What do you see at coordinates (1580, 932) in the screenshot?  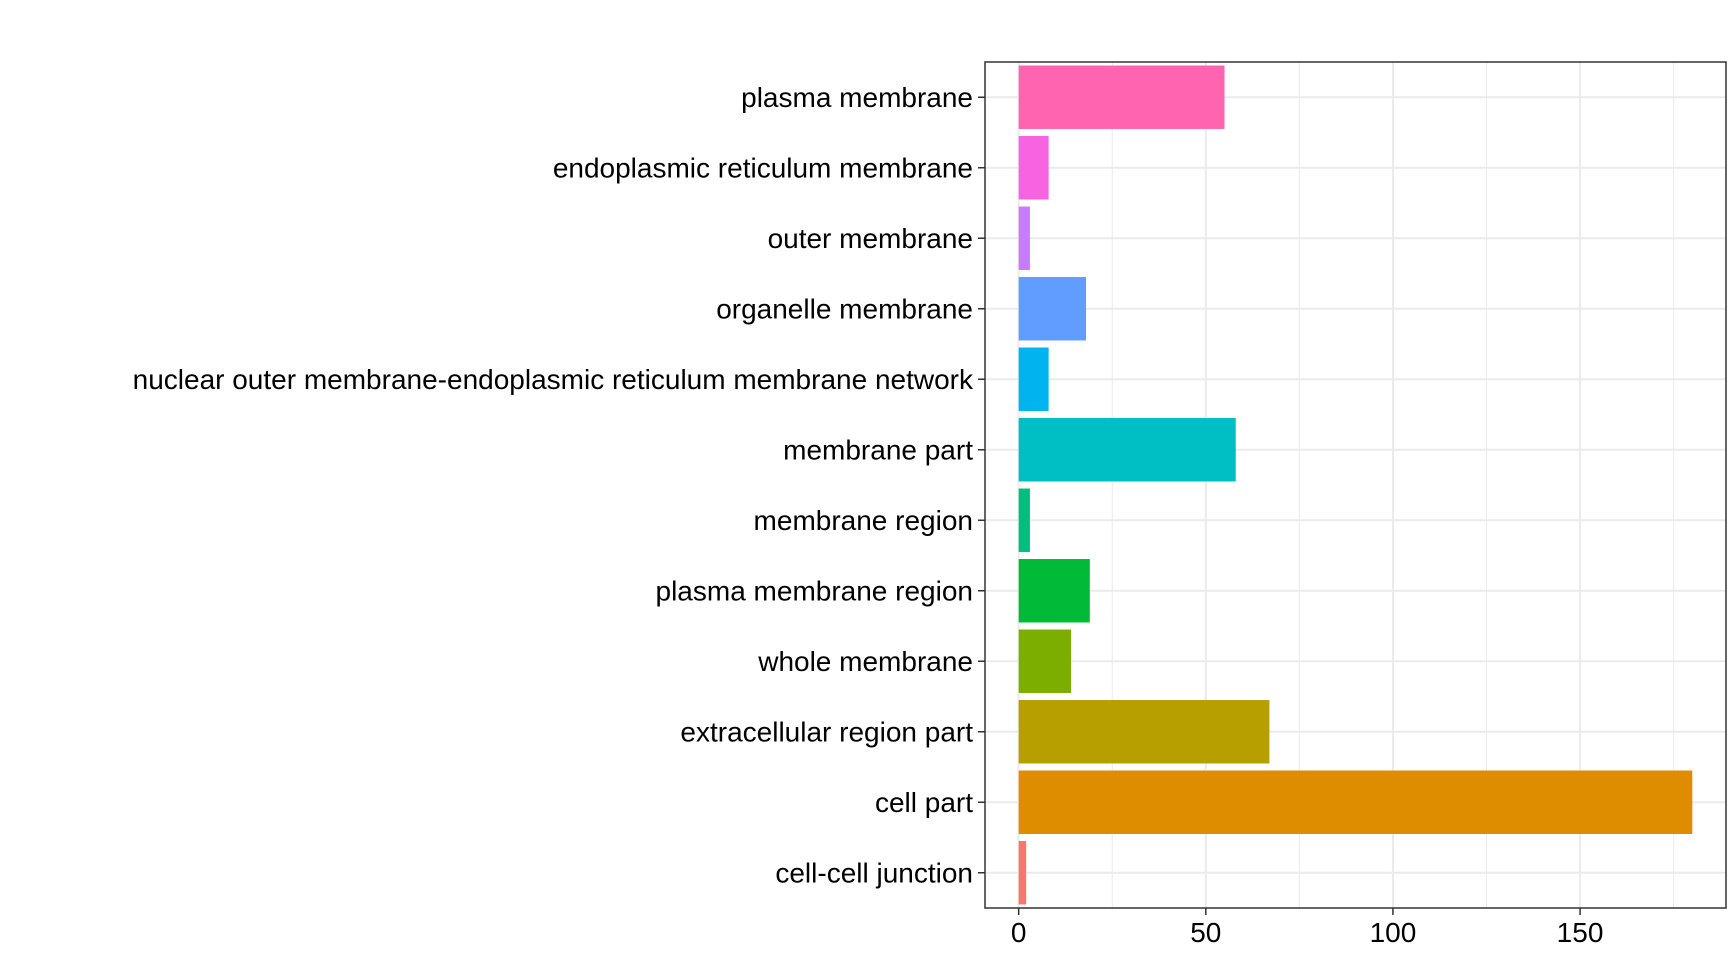 I see `x-tick-label: 150` at bounding box center [1580, 932].